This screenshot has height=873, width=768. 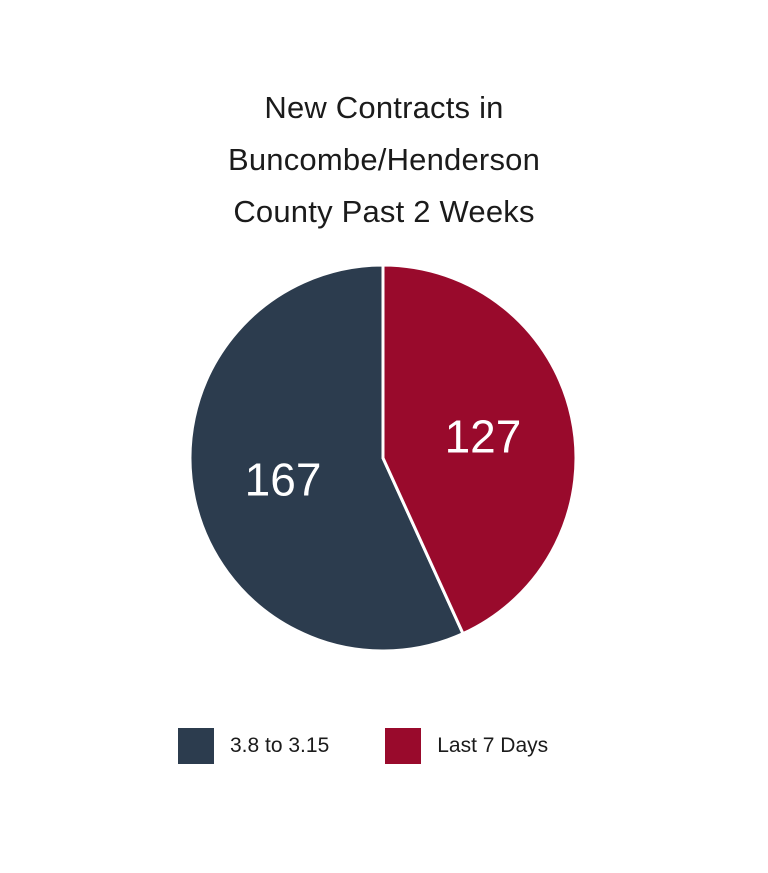 What do you see at coordinates (363, 746) in the screenshot?
I see `chart-legend: 3.8 to 3.15 Last 7 Days` at bounding box center [363, 746].